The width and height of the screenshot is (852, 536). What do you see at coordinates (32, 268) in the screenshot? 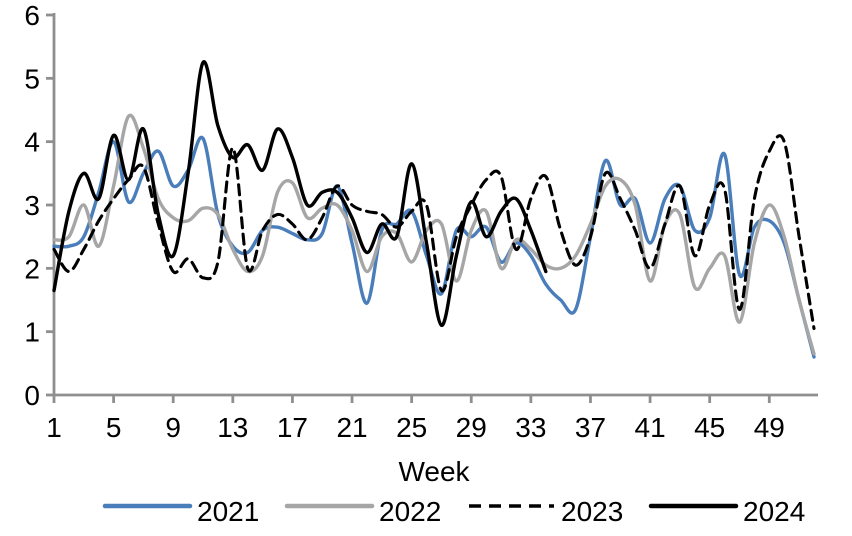
I see `y-tick-label: 2` at bounding box center [32, 268].